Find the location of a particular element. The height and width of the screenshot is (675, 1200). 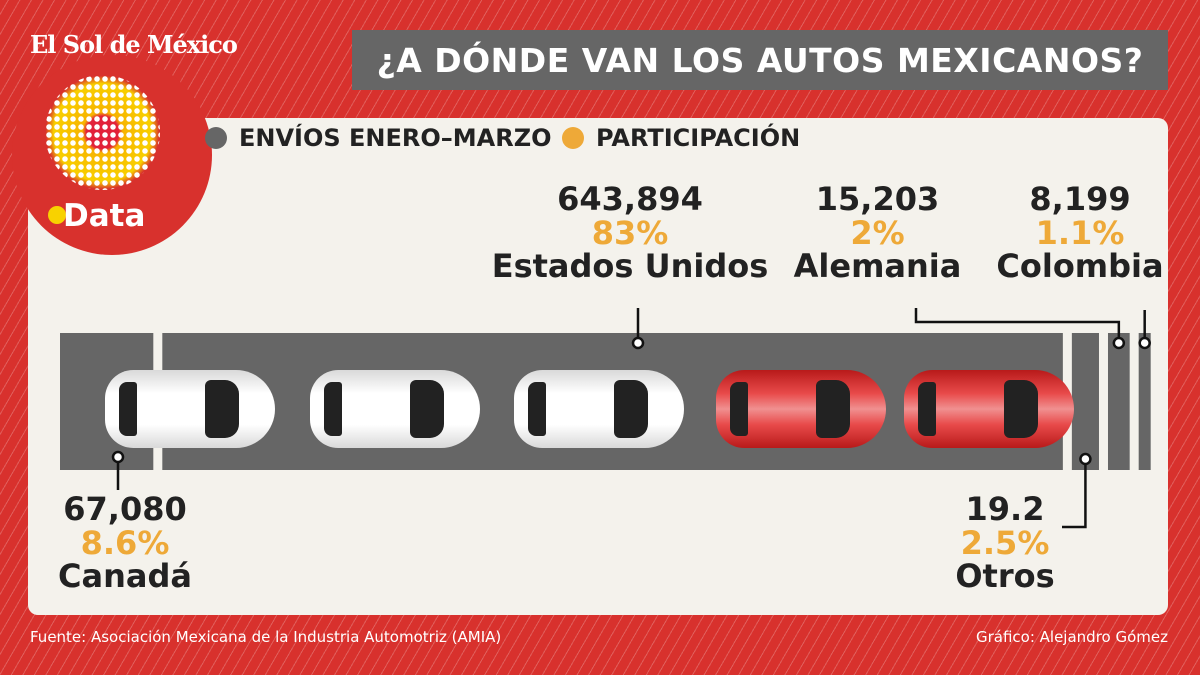

bar-colombia is located at coordinates (1144, 401).